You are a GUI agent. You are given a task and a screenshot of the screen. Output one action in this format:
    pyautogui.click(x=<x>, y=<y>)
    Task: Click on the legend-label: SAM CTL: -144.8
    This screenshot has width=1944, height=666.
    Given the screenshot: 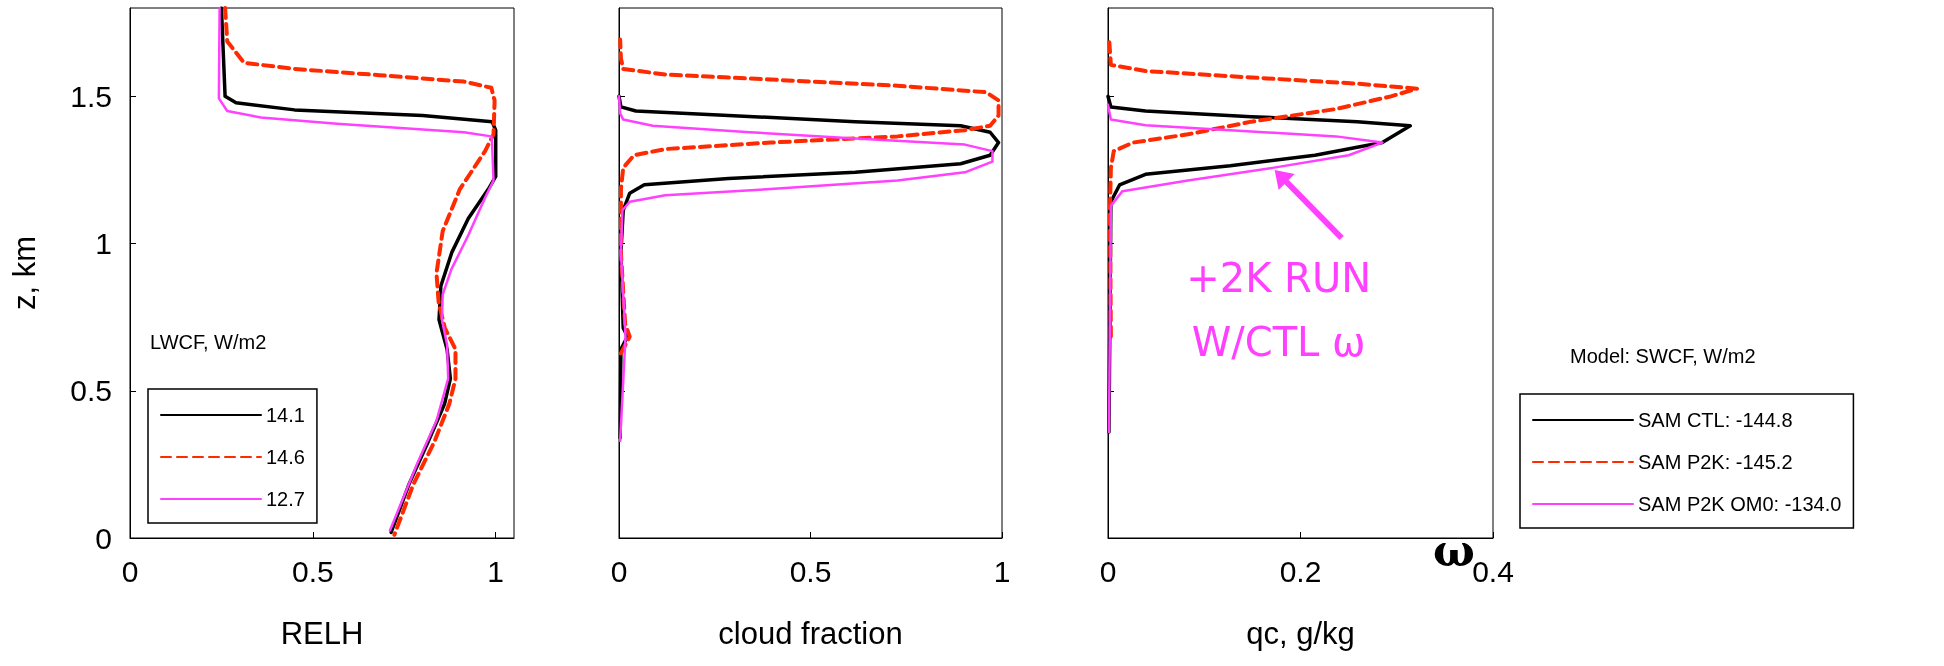 What is the action you would take?
    pyautogui.click(x=1715, y=420)
    